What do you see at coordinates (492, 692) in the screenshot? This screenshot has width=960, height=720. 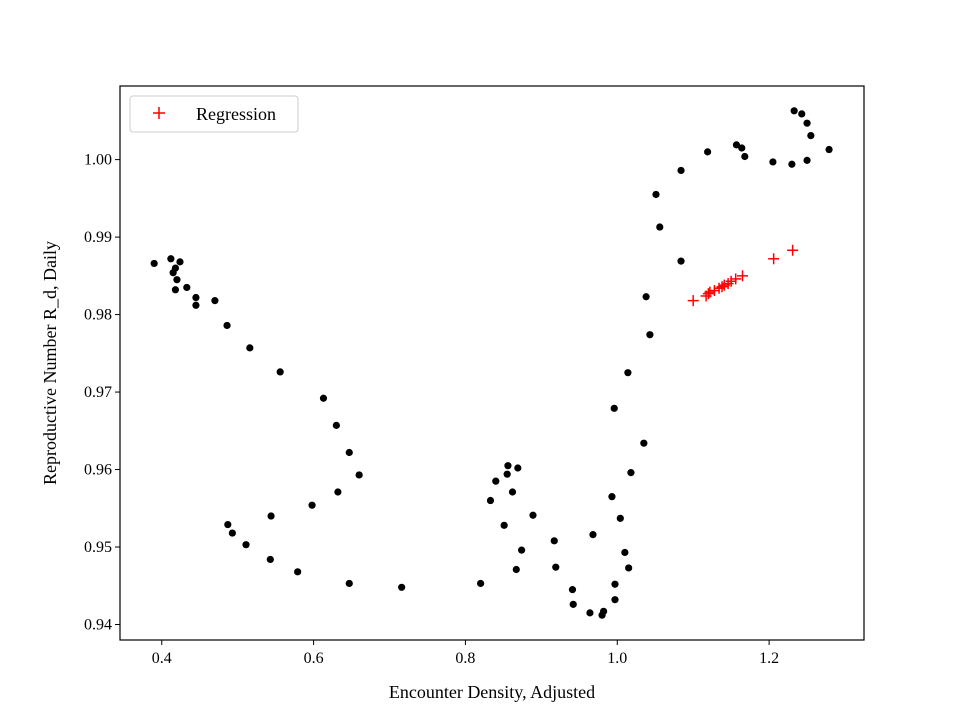 I see `x-axis-label: Encounter Density, Adjusted` at bounding box center [492, 692].